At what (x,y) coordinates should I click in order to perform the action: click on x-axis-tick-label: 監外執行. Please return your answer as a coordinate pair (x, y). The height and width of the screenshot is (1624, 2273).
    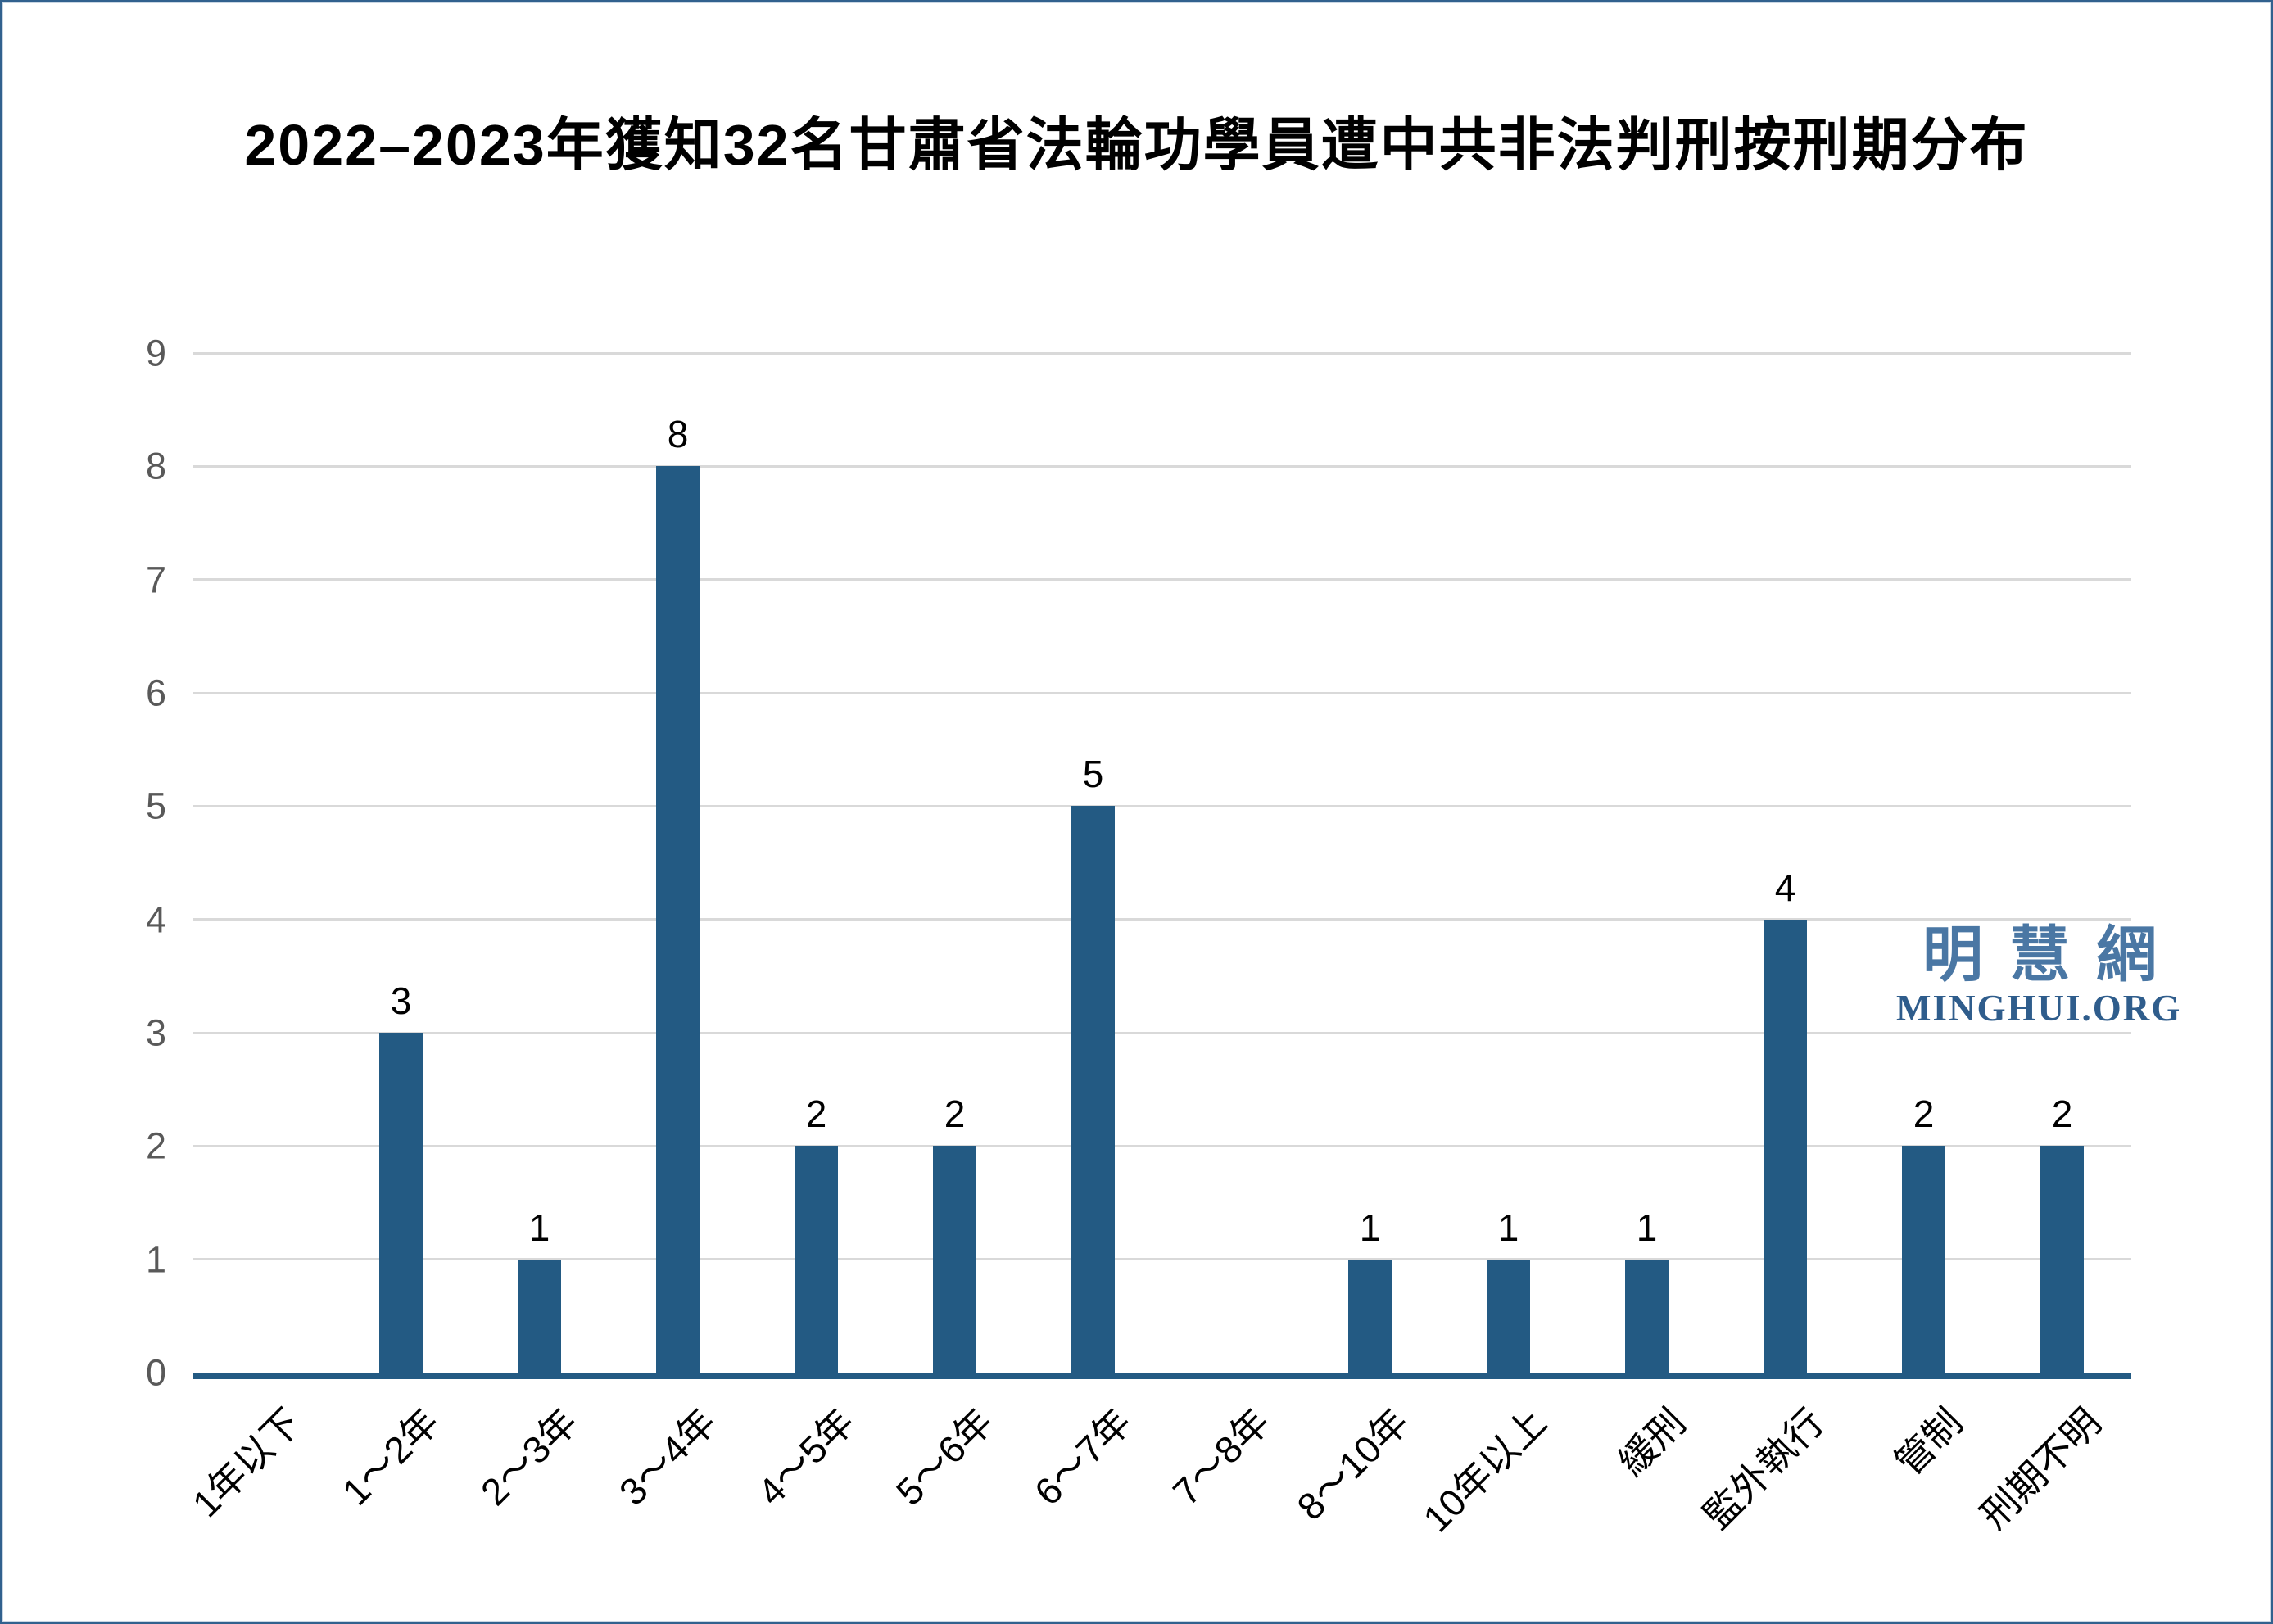
    Looking at the image, I should click on (1763, 1469).